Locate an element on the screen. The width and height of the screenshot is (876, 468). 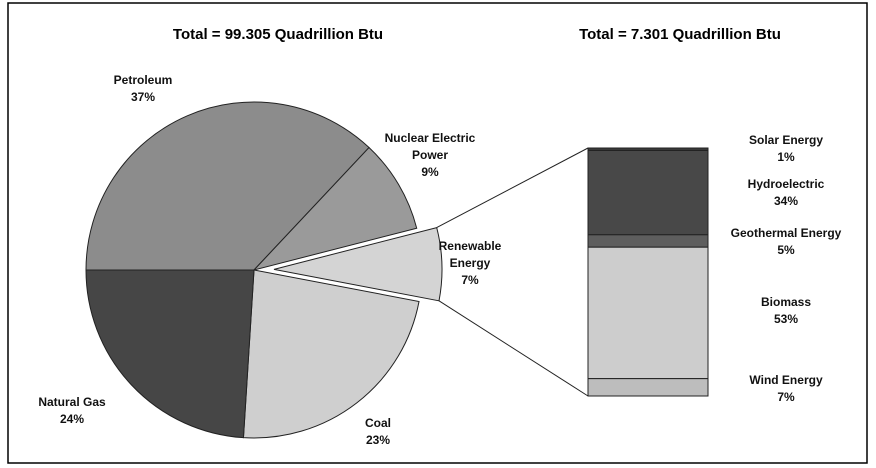
pie-title: Total = 99.305 Quadrillion Btu is located at coordinates (278, 34).